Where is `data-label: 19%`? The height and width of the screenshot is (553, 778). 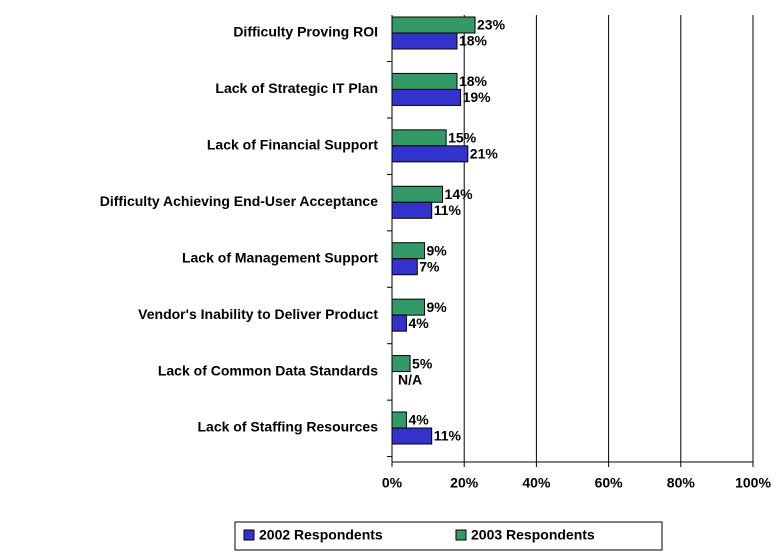
data-label: 19% is located at coordinates (477, 97).